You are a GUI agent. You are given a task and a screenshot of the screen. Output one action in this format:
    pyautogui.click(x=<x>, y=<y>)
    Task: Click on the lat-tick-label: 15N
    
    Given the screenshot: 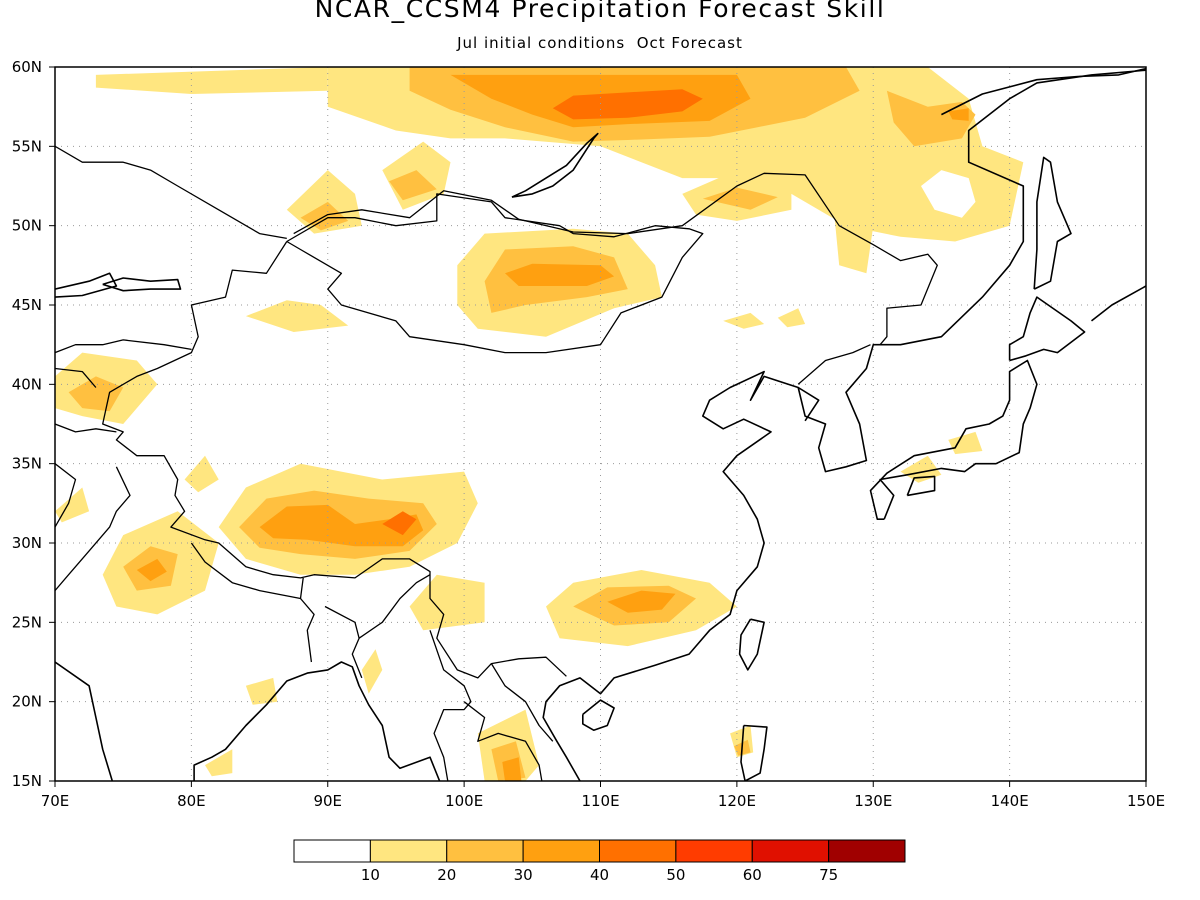 What is the action you would take?
    pyautogui.click(x=27, y=781)
    